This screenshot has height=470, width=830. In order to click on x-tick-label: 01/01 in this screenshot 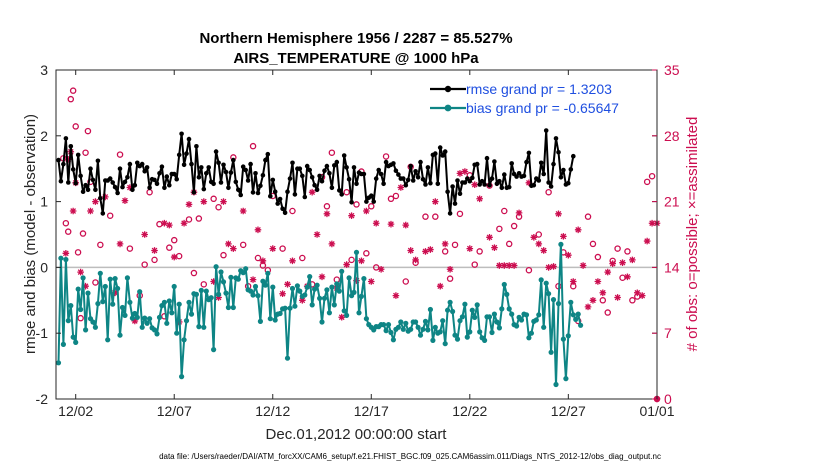, I will do `click(656, 411)`.